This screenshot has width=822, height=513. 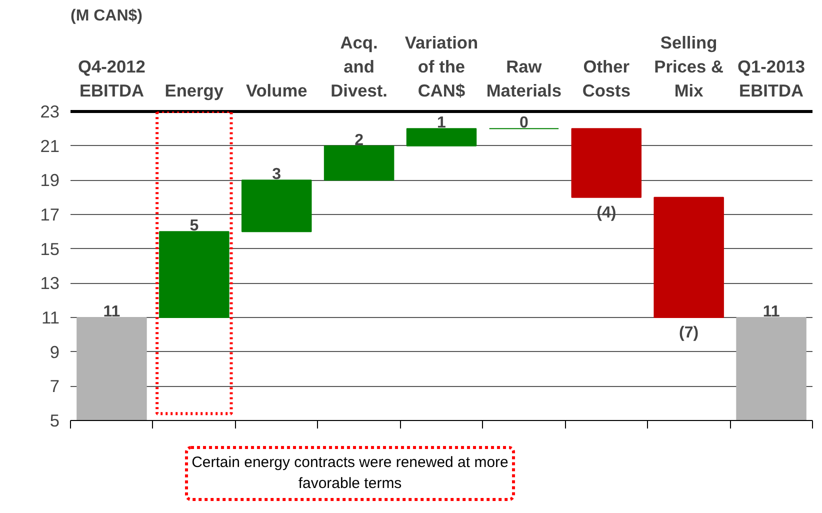 I want to click on x-tick-label: Acq. and Divest., so click(x=359, y=66).